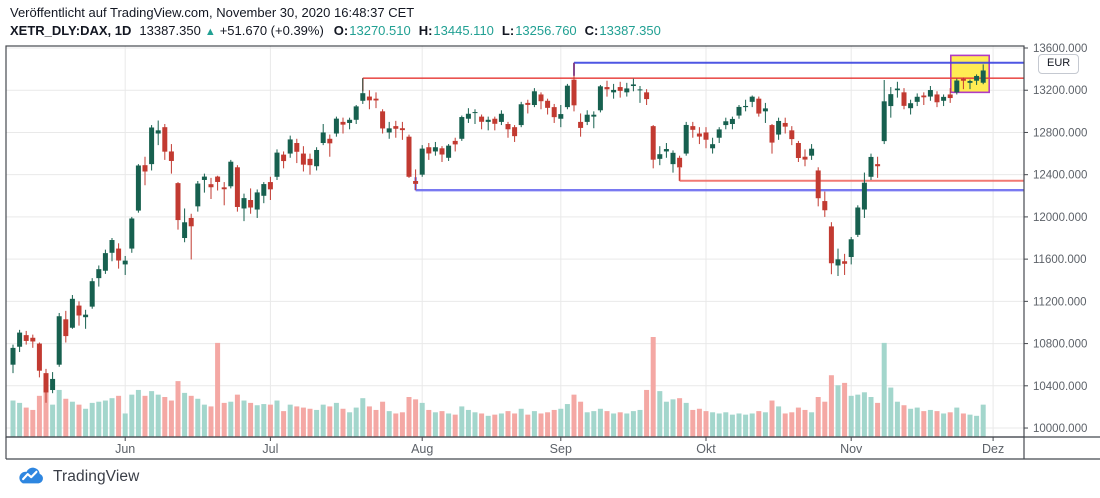  What do you see at coordinates (1060, 91) in the screenshot?
I see `price-tick-label: 13200.000` at bounding box center [1060, 91].